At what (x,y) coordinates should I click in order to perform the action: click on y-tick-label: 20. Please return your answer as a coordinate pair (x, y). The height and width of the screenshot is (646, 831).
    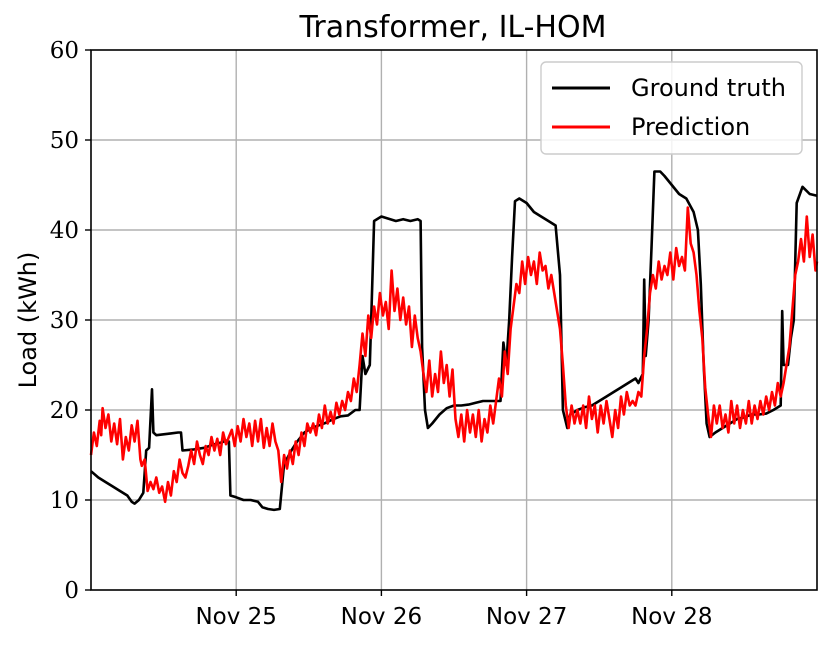
    Looking at the image, I should click on (64, 411).